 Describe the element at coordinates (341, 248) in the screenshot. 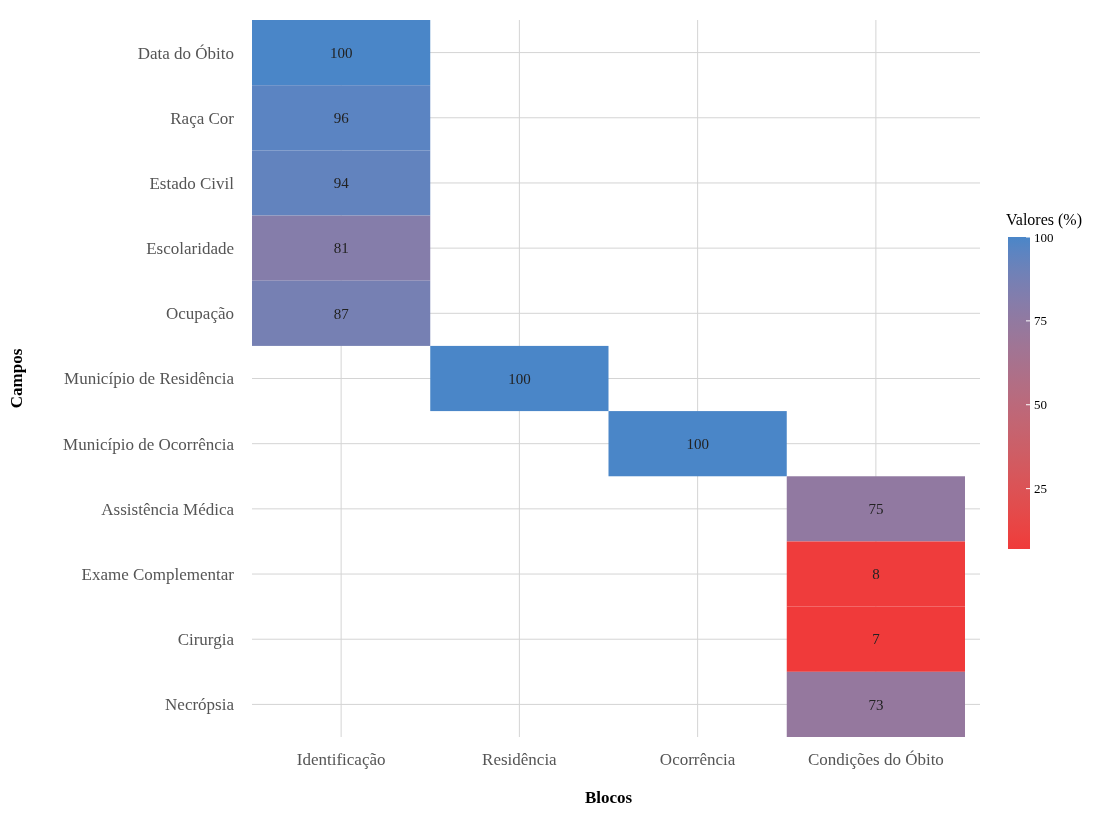

I see `data-label: 81` at that location.